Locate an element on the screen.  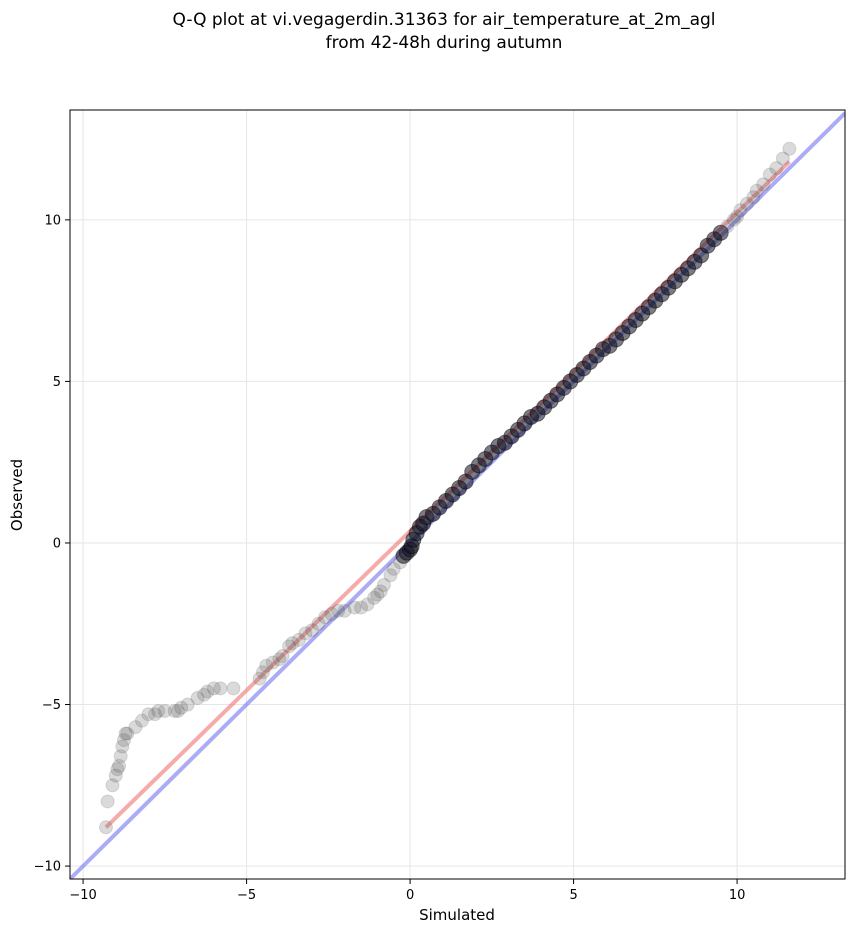
y-tick-label: −5 is located at coordinates (51, 705).